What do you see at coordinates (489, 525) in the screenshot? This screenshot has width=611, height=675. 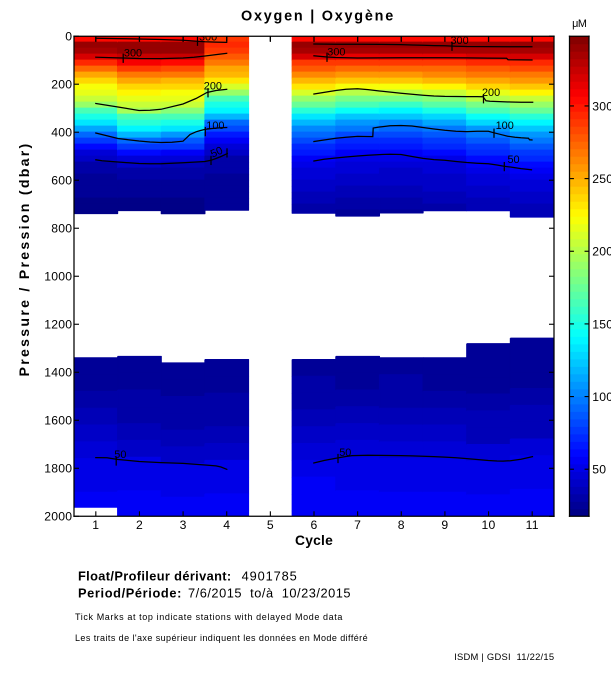 I see `svg-text: 10` at bounding box center [489, 525].